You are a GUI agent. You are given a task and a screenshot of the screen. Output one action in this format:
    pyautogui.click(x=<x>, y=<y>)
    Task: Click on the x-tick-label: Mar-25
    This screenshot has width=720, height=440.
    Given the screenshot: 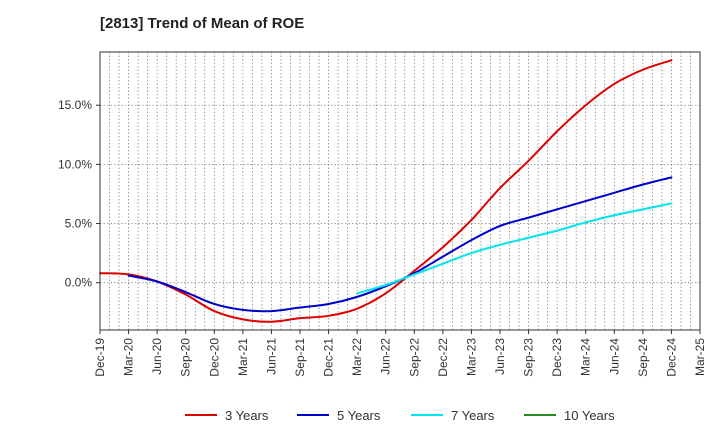 What is the action you would take?
    pyautogui.click(x=700, y=357)
    